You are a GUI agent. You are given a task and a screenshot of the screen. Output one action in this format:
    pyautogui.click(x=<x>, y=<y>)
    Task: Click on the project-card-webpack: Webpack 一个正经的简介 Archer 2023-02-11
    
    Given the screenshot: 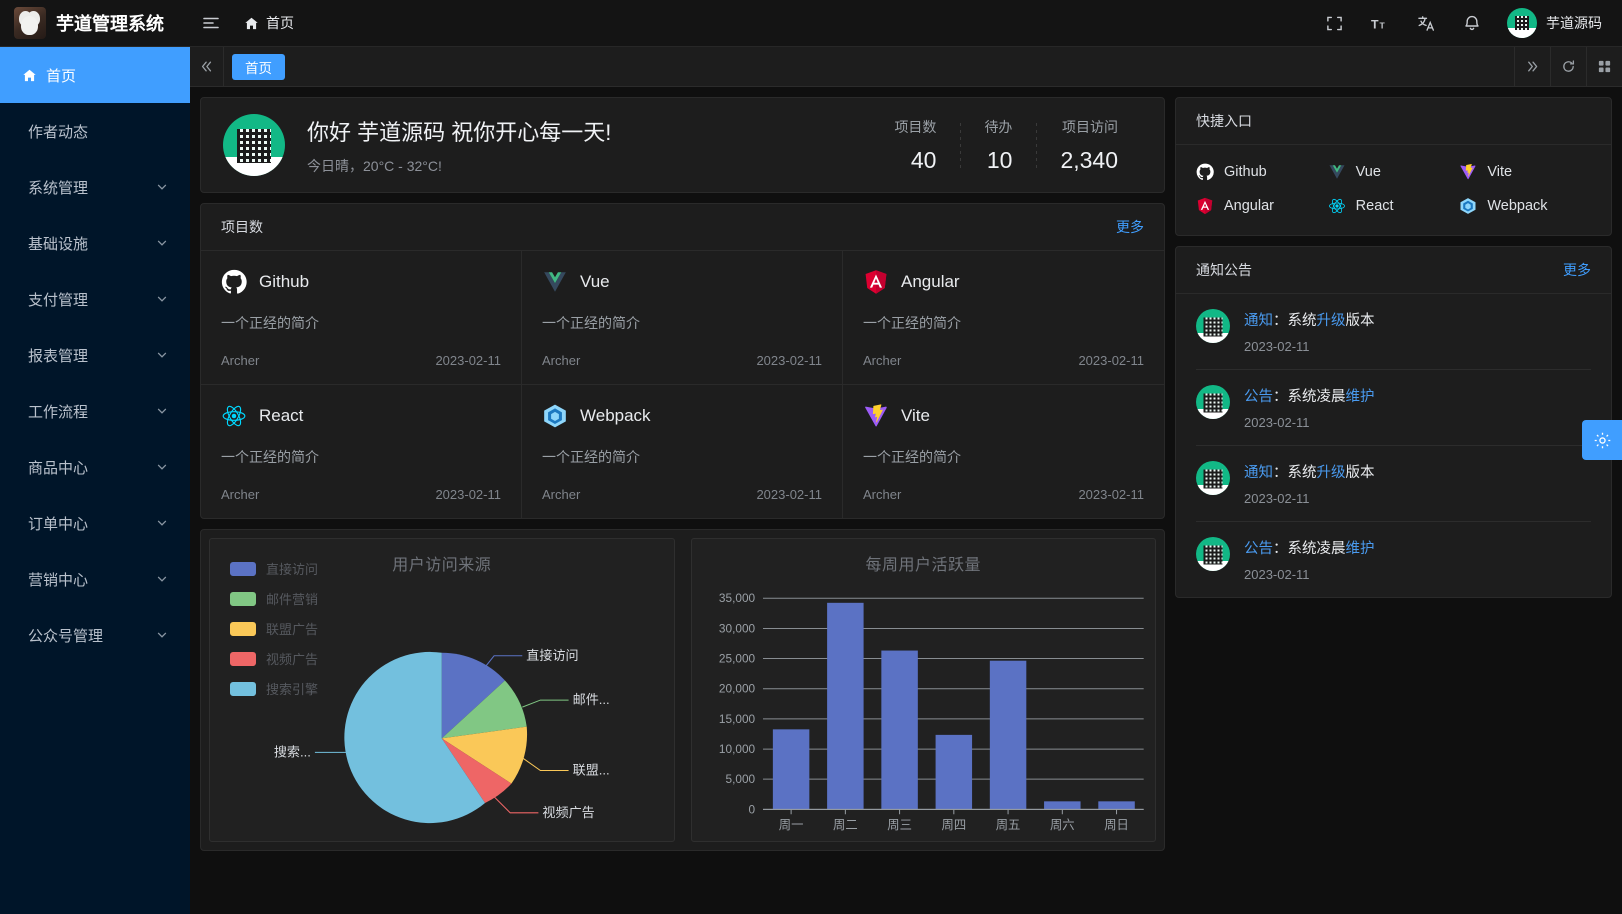 What is the action you would take?
    pyautogui.click(x=682, y=451)
    